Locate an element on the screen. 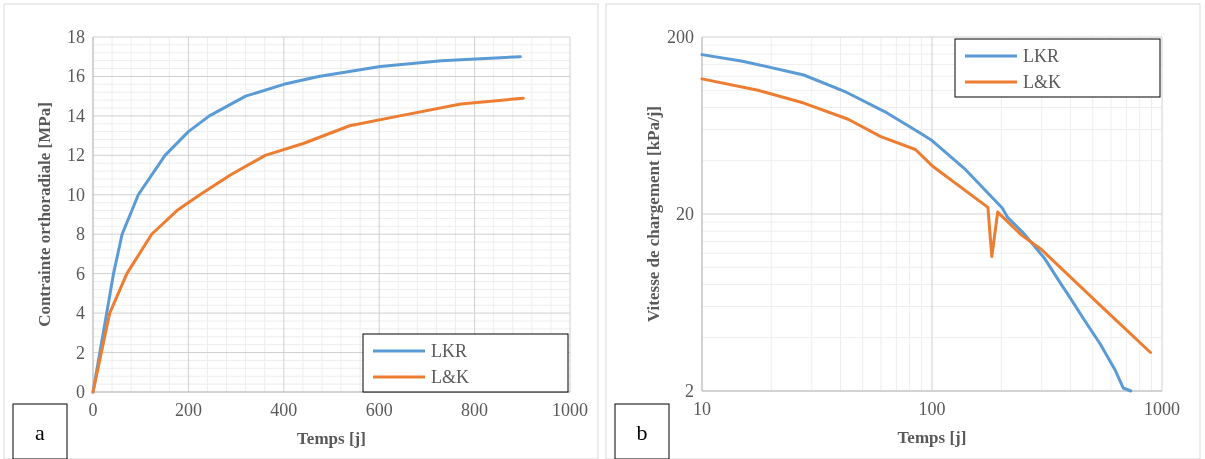 This screenshot has width=1205, height=459. y-tick-label: 16 is located at coordinates (76, 76).